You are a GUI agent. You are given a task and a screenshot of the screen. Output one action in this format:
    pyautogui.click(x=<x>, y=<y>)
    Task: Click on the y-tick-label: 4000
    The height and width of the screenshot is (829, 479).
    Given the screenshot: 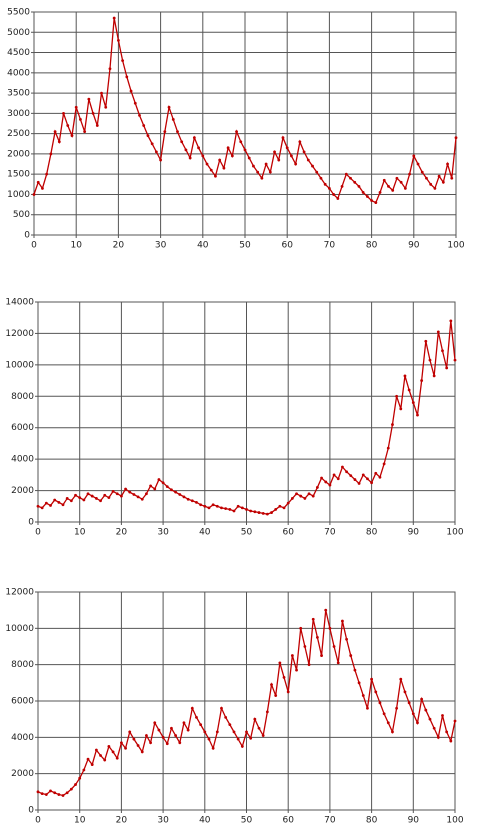 What is the action you would take?
    pyautogui.click(x=18, y=73)
    